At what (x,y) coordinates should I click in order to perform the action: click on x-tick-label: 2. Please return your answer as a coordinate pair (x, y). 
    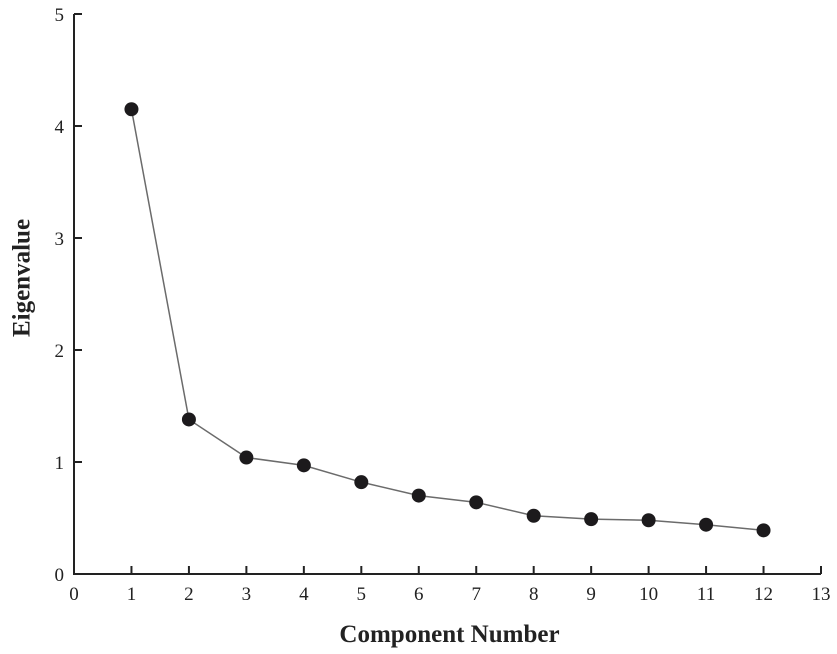
    Looking at the image, I should click on (189, 594).